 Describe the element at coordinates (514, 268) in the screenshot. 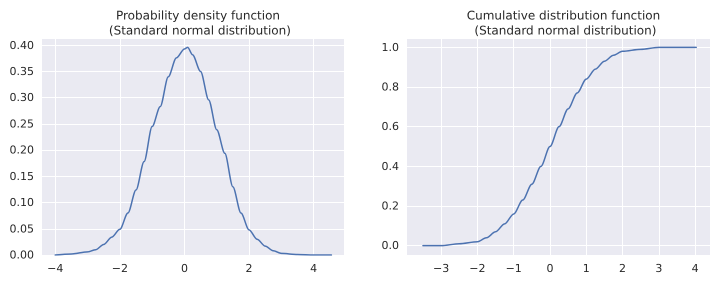

I see `x-tick-label: −1` at that location.